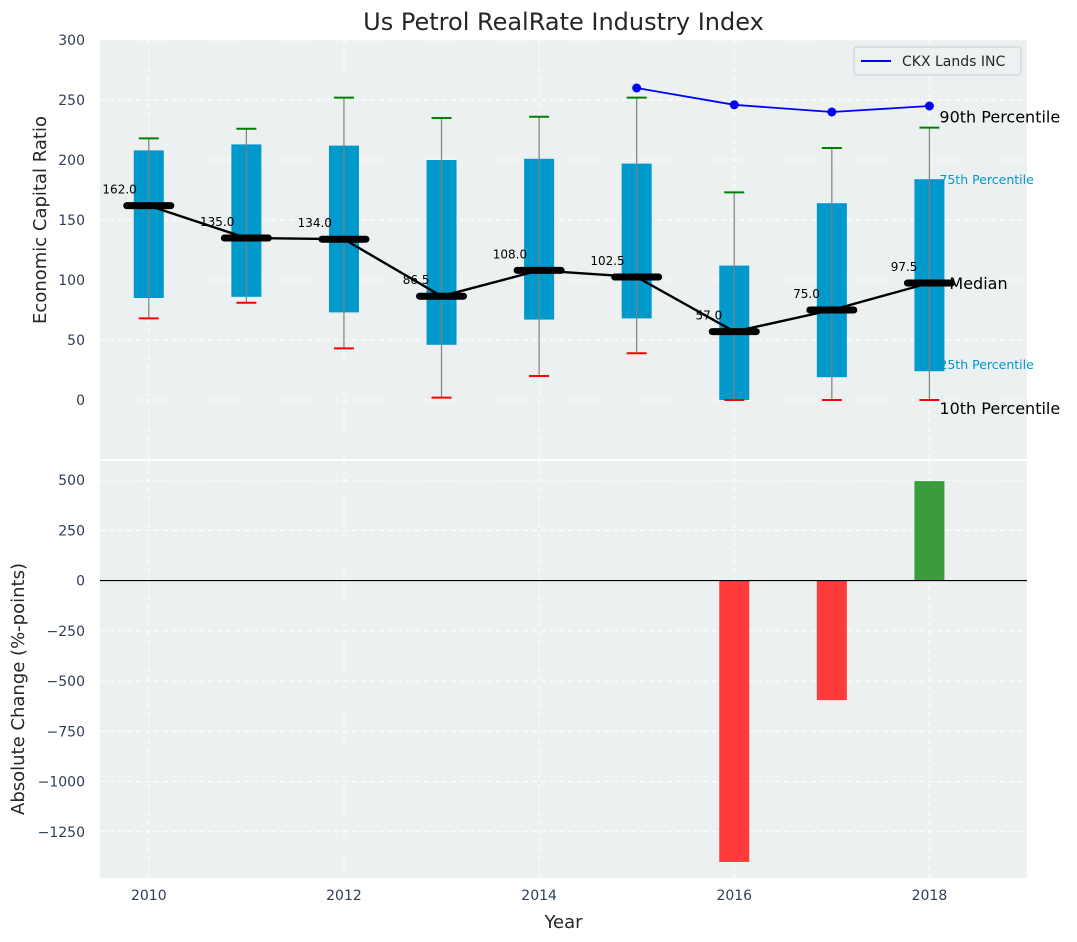  What do you see at coordinates (148, 228) in the screenshot?
I see `boxplot-2010` at bounding box center [148, 228].